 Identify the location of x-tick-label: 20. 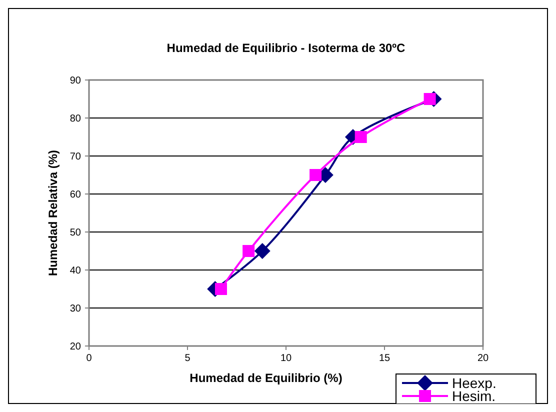
(483, 358).